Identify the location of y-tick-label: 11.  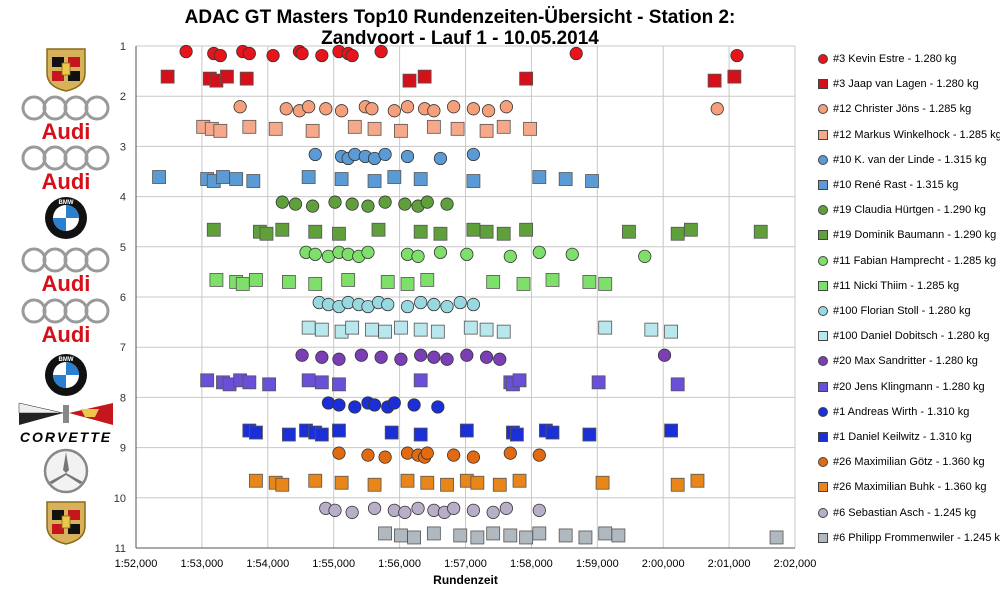
(120, 549).